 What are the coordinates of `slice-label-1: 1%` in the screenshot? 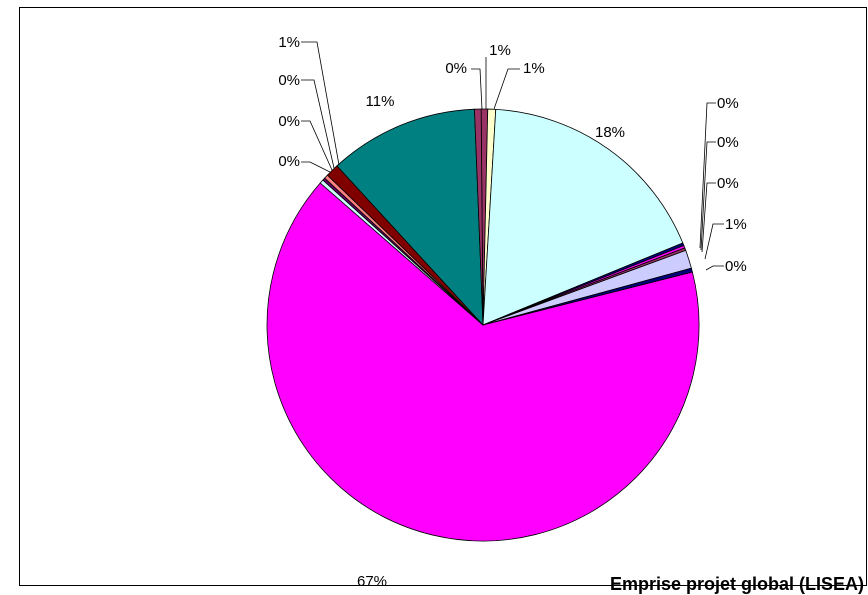 It's located at (534, 68).